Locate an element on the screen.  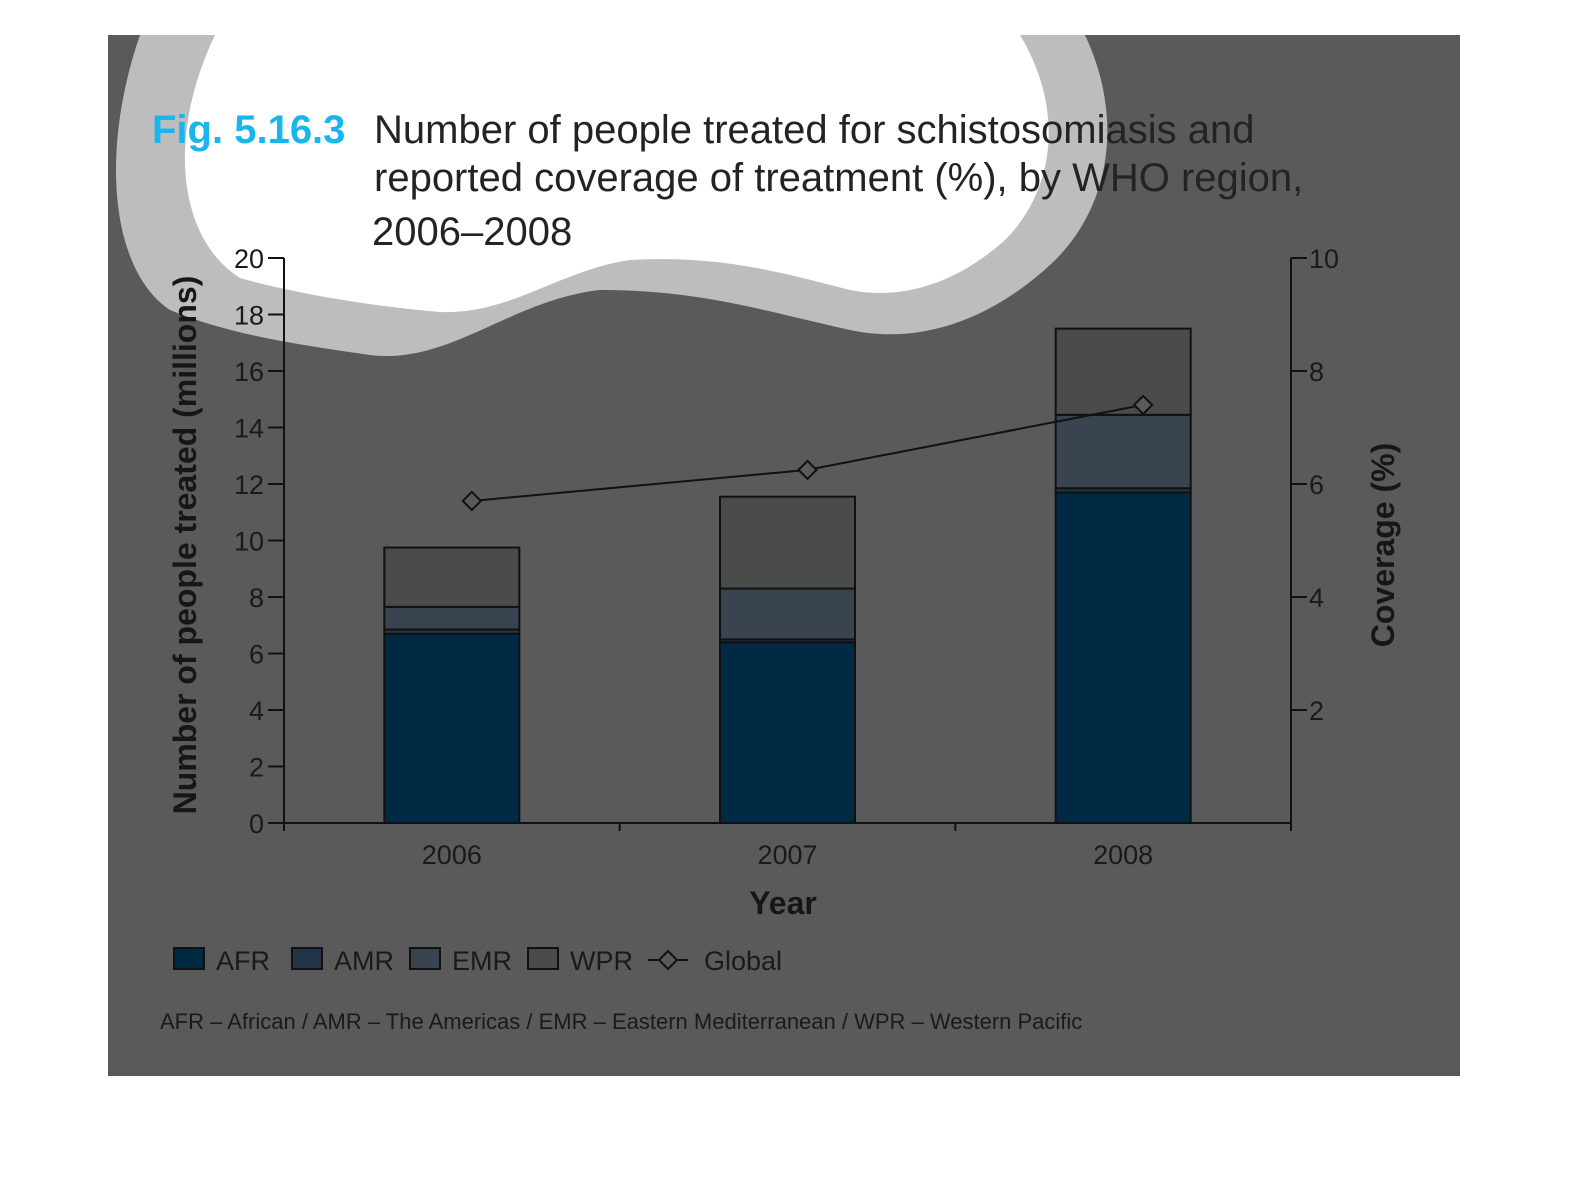
legend: AFR AMR EMR WPR Global is located at coordinates (477, 961).